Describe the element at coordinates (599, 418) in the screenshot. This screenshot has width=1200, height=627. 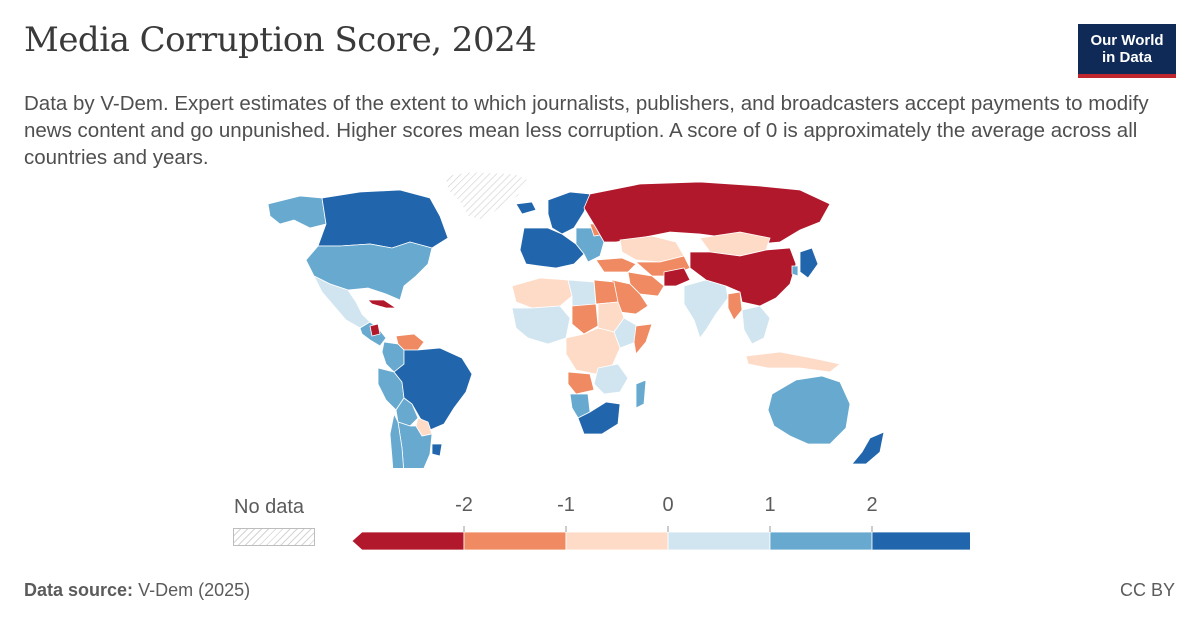
I see `region-south-africa` at that location.